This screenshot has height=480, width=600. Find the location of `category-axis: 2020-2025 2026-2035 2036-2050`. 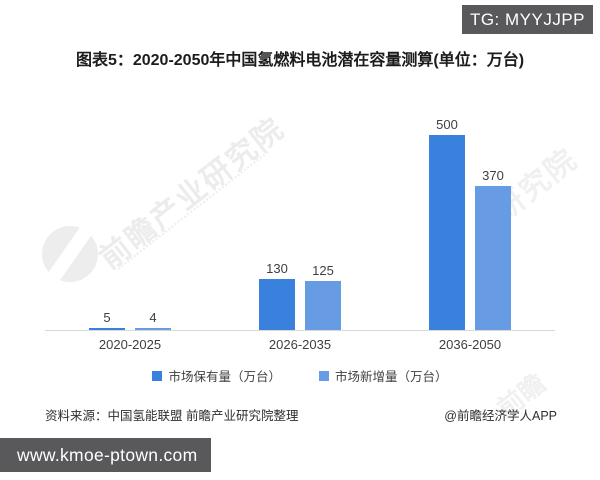

category-axis: 2020-2025 2026-2035 2036-2050 is located at coordinates (300, 344).